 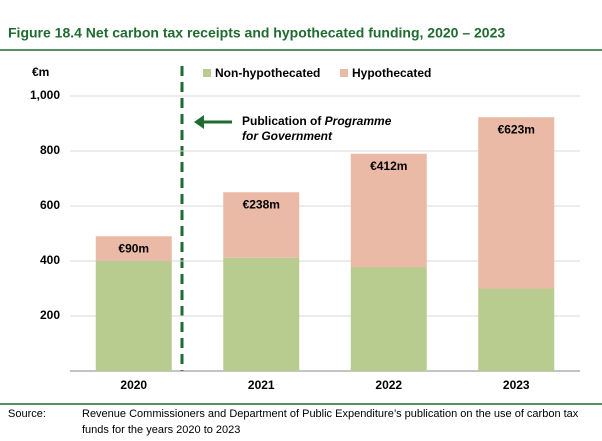 What do you see at coordinates (45, 95) in the screenshot?
I see `y-tick-label: 1,000` at bounding box center [45, 95].